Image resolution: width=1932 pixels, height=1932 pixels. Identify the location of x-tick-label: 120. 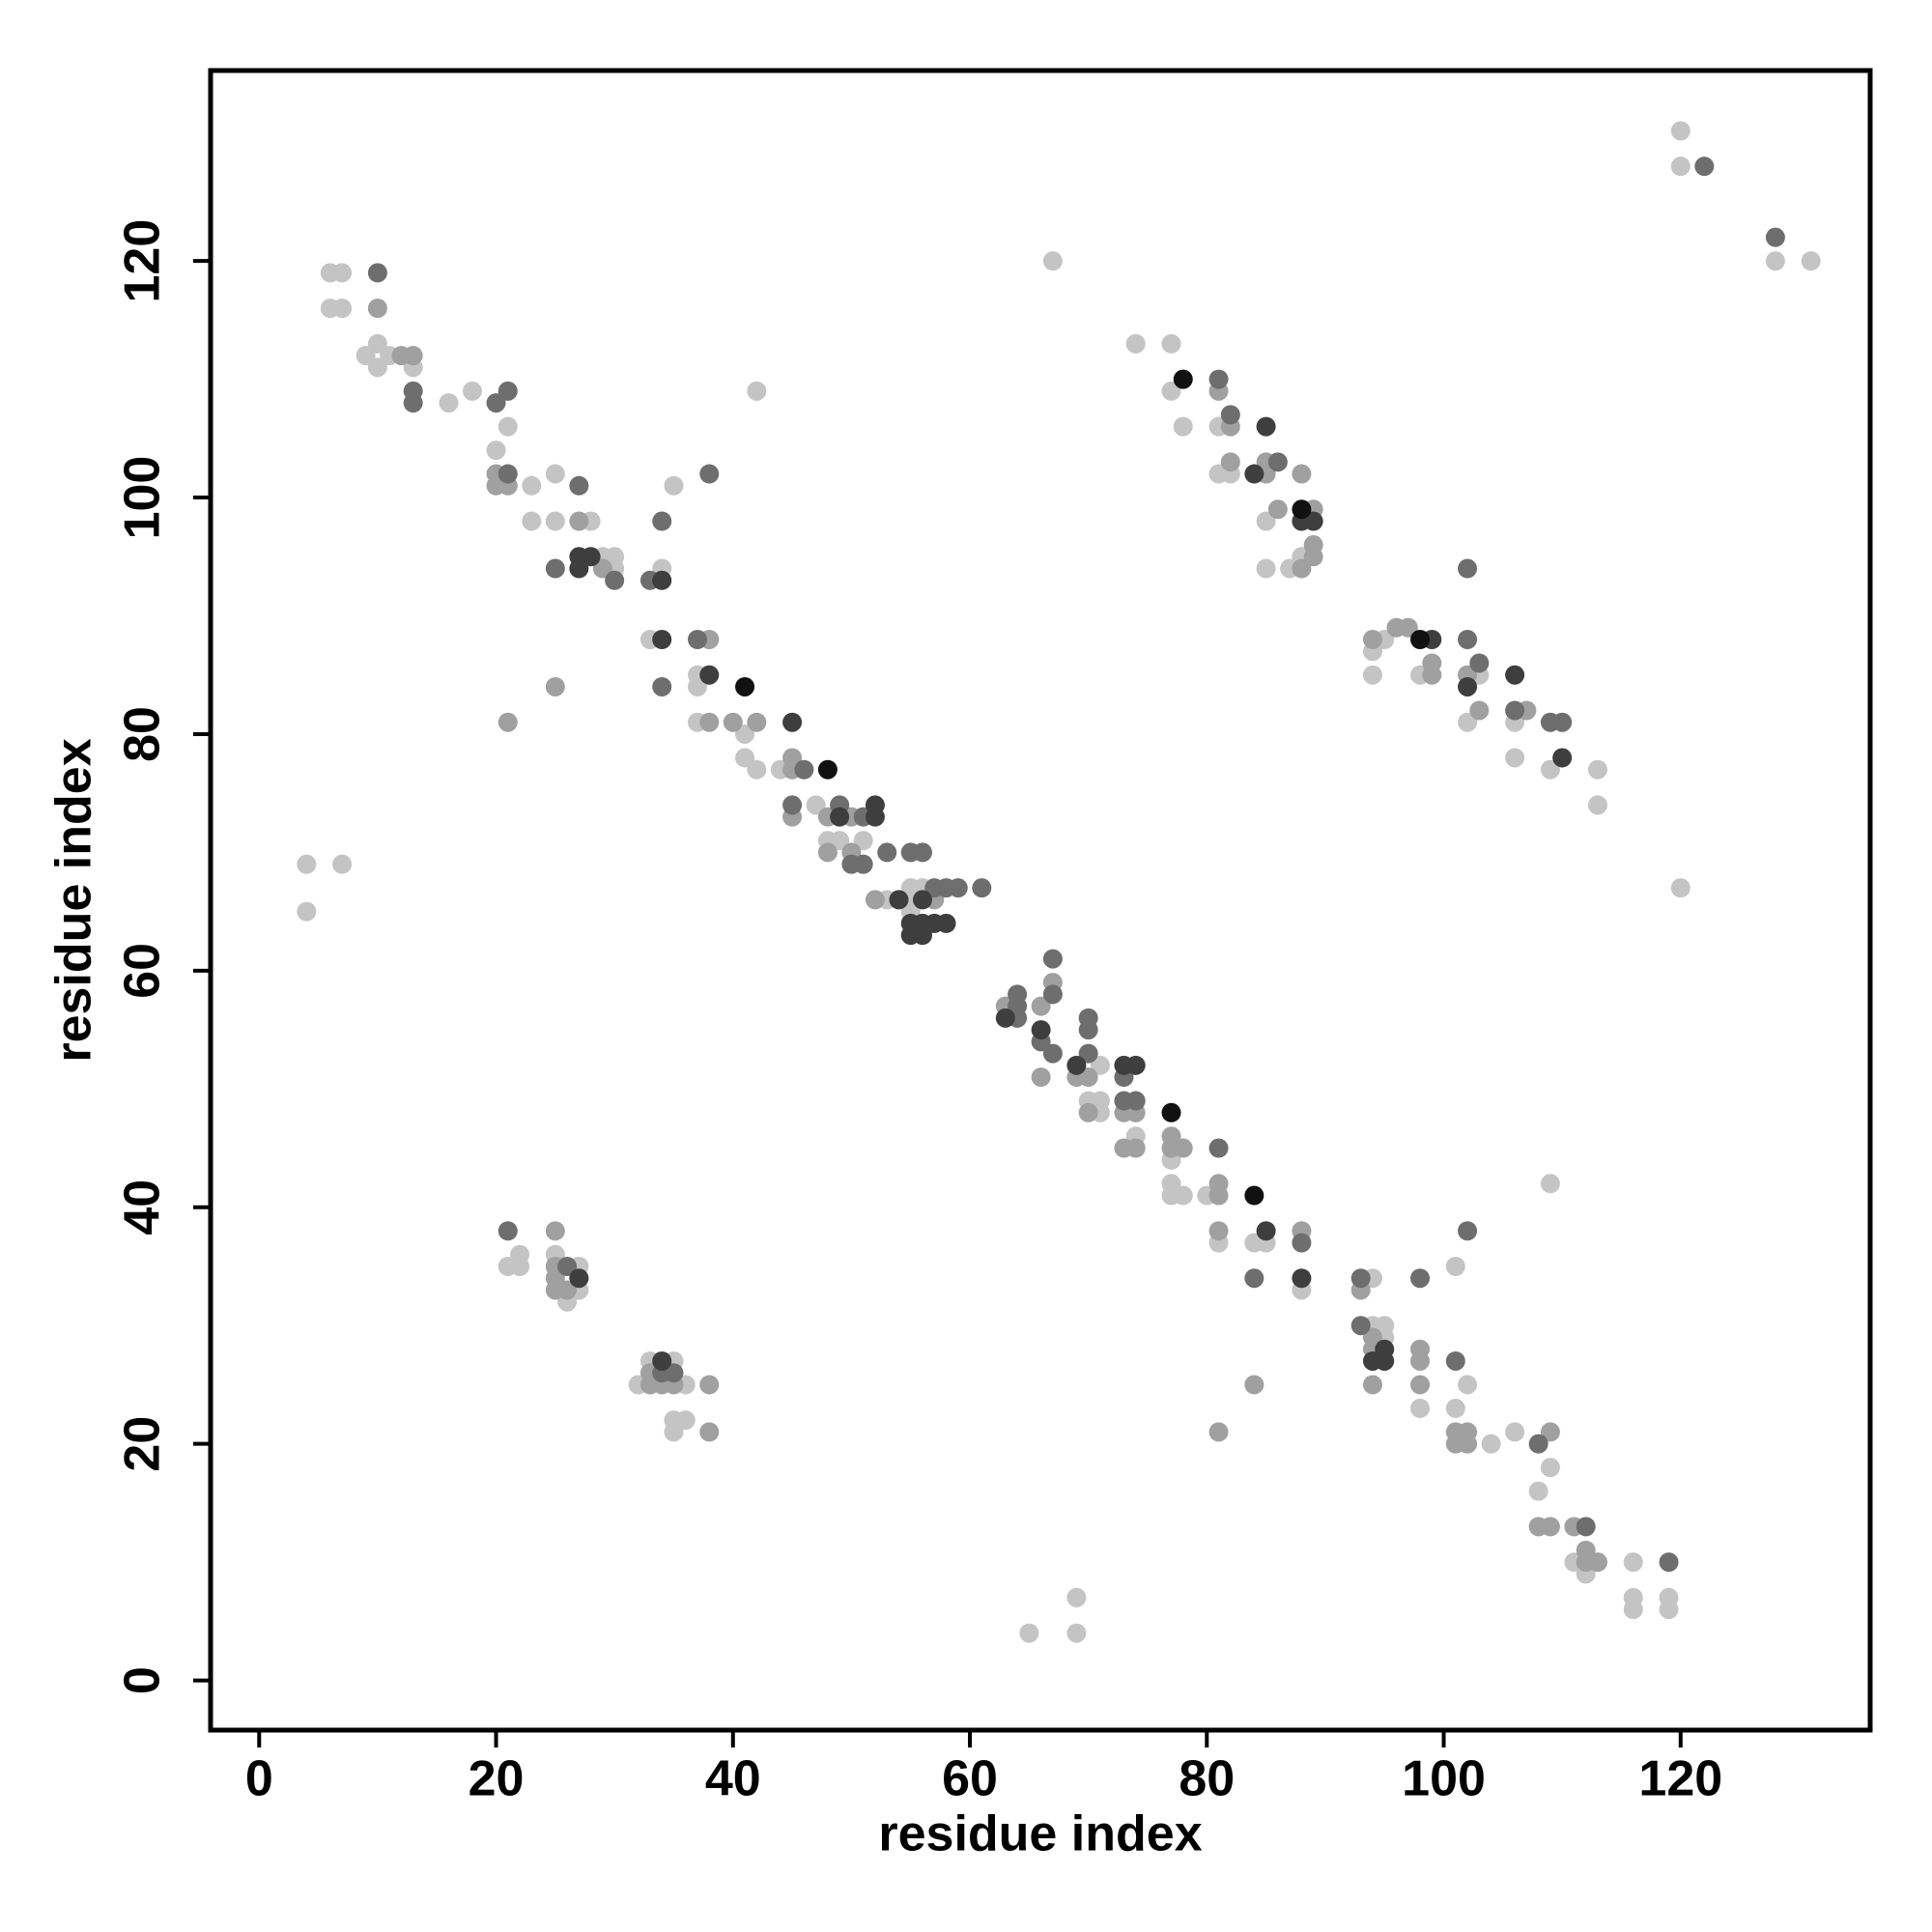
(1680, 1779).